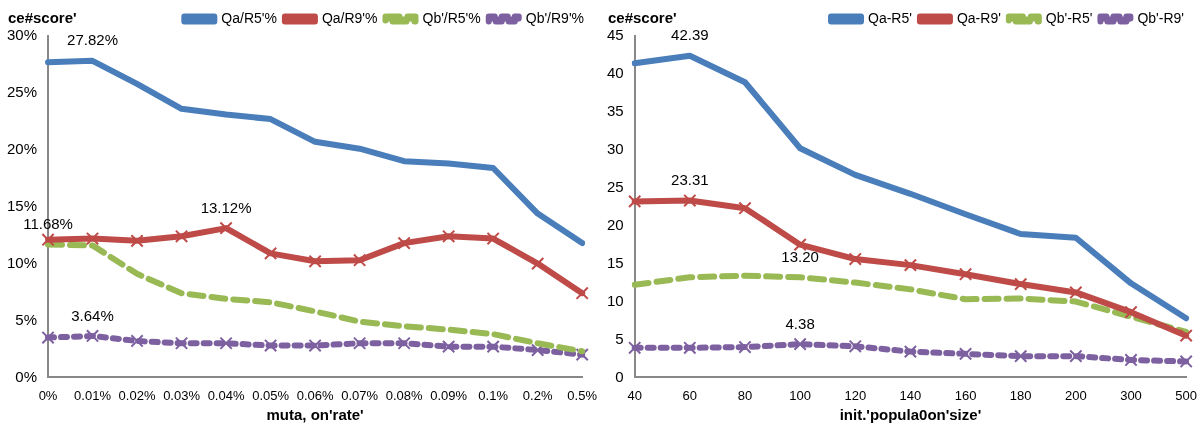  What do you see at coordinates (537, 395) in the screenshot?
I see `x-tick-label: 0.2%` at bounding box center [537, 395].